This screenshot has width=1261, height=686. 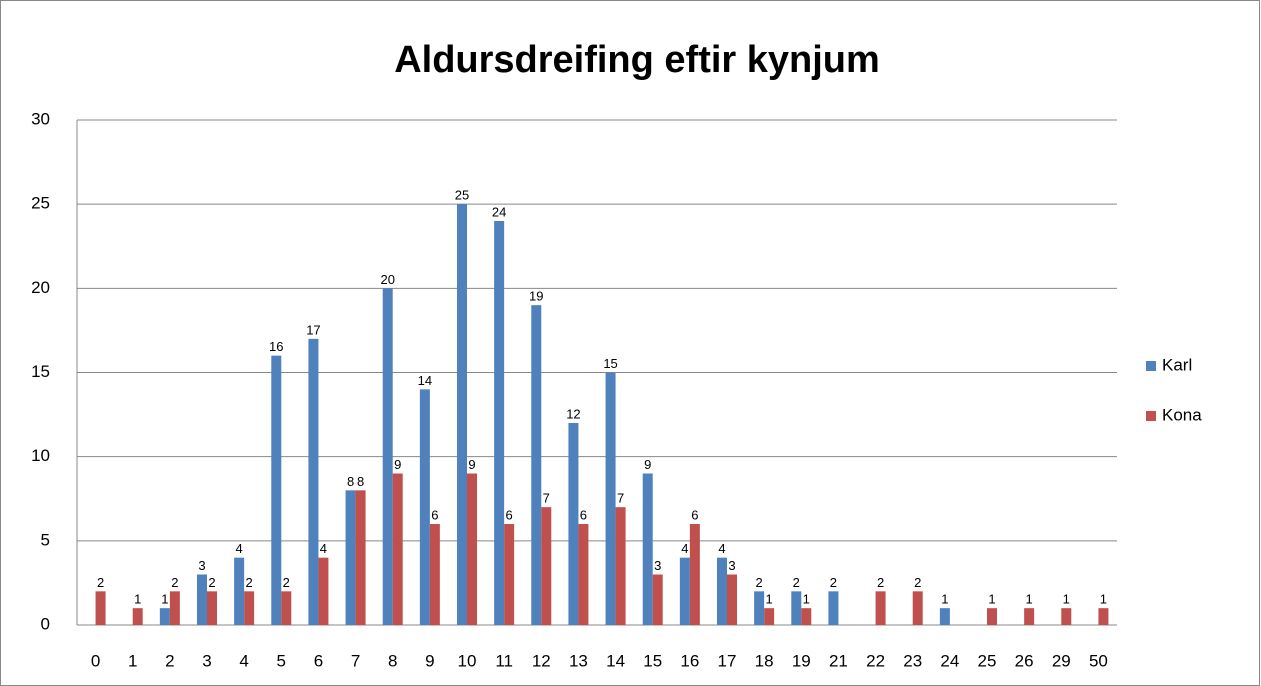 What do you see at coordinates (243, 660) in the screenshot?
I see `x-tick-label: 4` at bounding box center [243, 660].